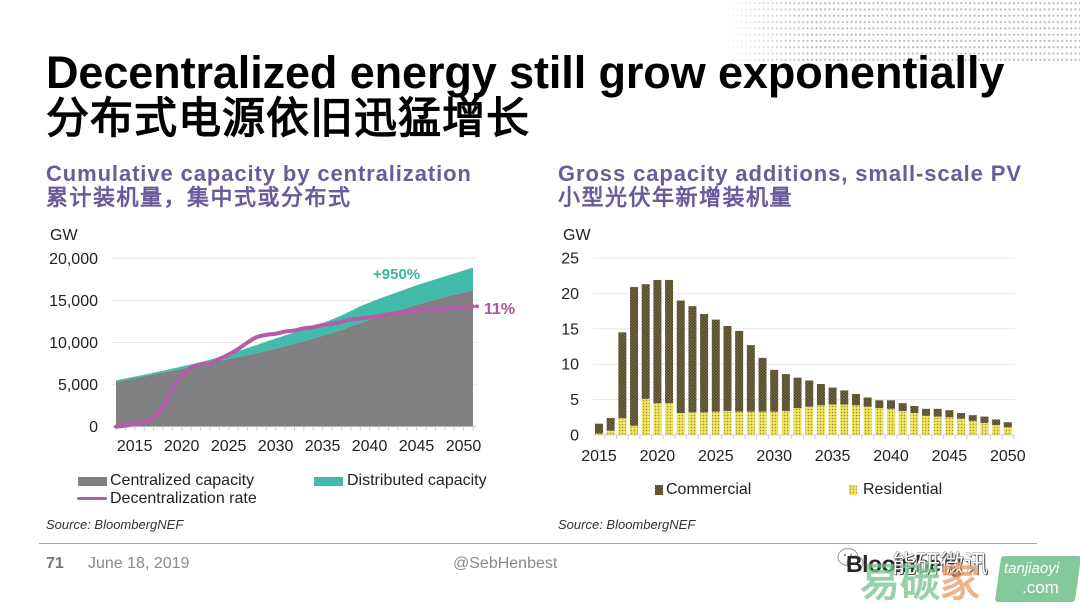  What do you see at coordinates (73, 301) in the screenshot?
I see `y-tick-label: 15,000` at bounding box center [73, 301].